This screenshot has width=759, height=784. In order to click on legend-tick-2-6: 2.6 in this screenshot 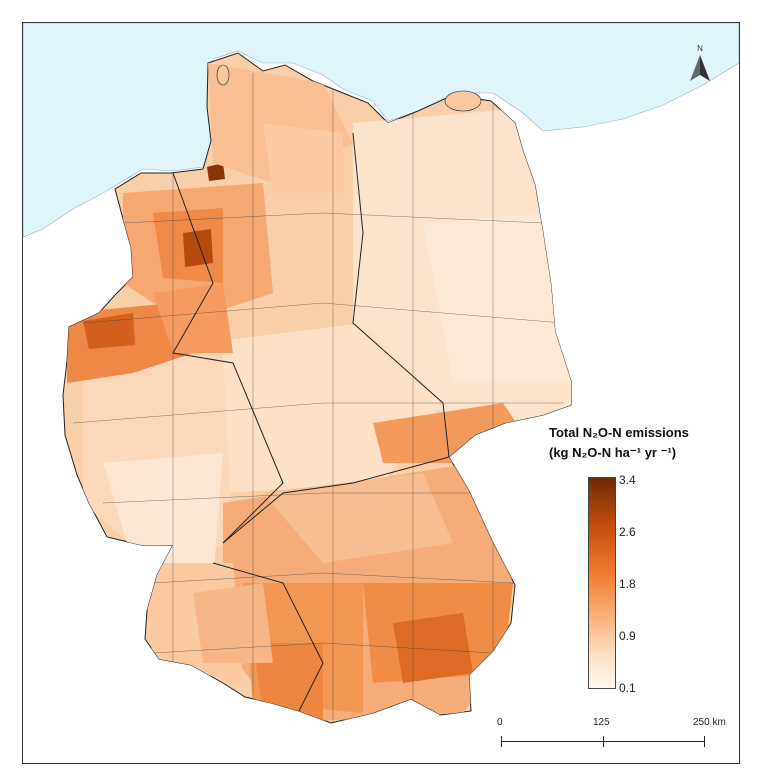, I will do `click(627, 532)`.